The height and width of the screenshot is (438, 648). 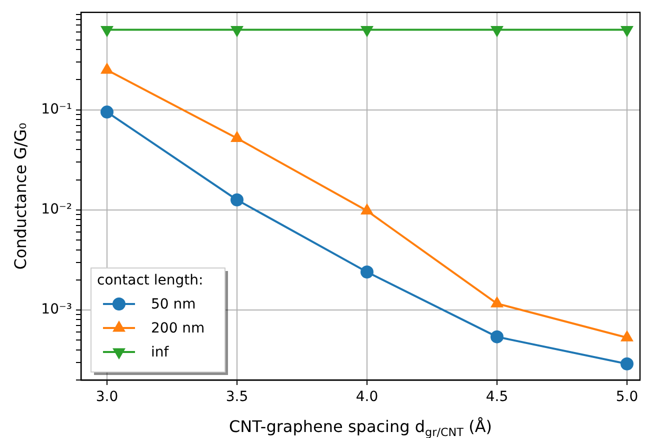 What do you see at coordinates (20, 196) in the screenshot?
I see `y-axis-title: Conductance G/G₀` at bounding box center [20, 196].